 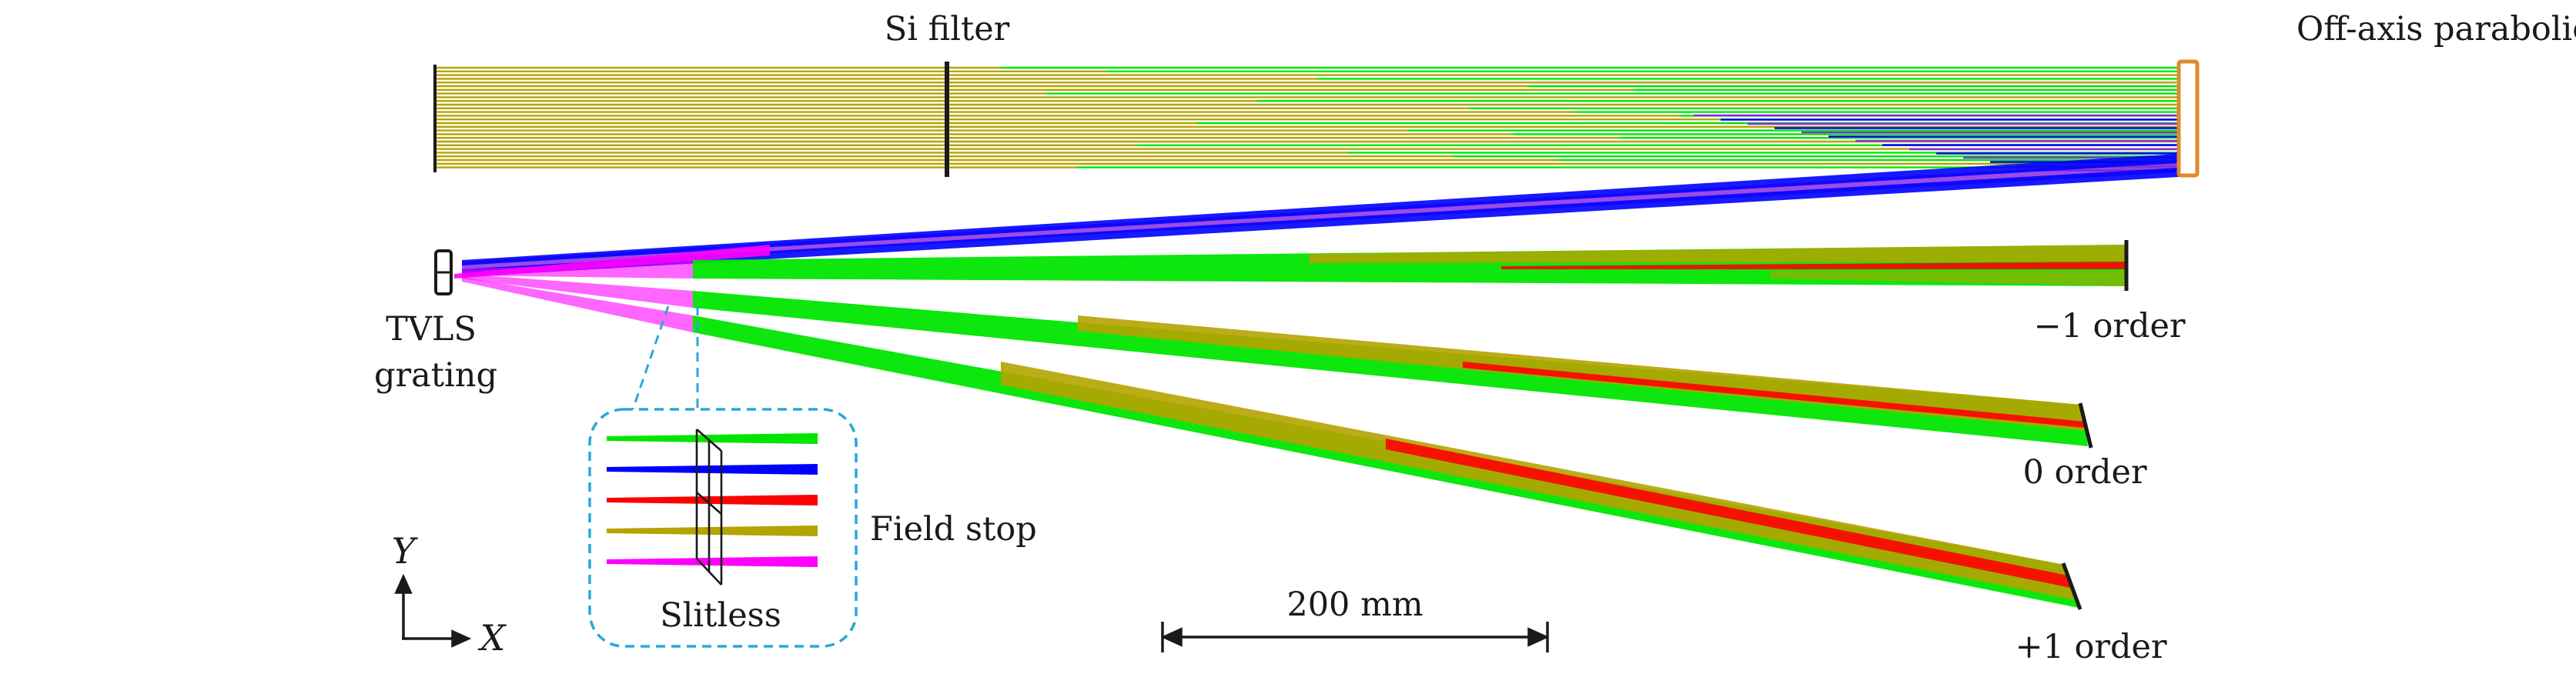 What do you see at coordinates (713, 439) in the screenshot?
I see `inset-ray-green` at bounding box center [713, 439].